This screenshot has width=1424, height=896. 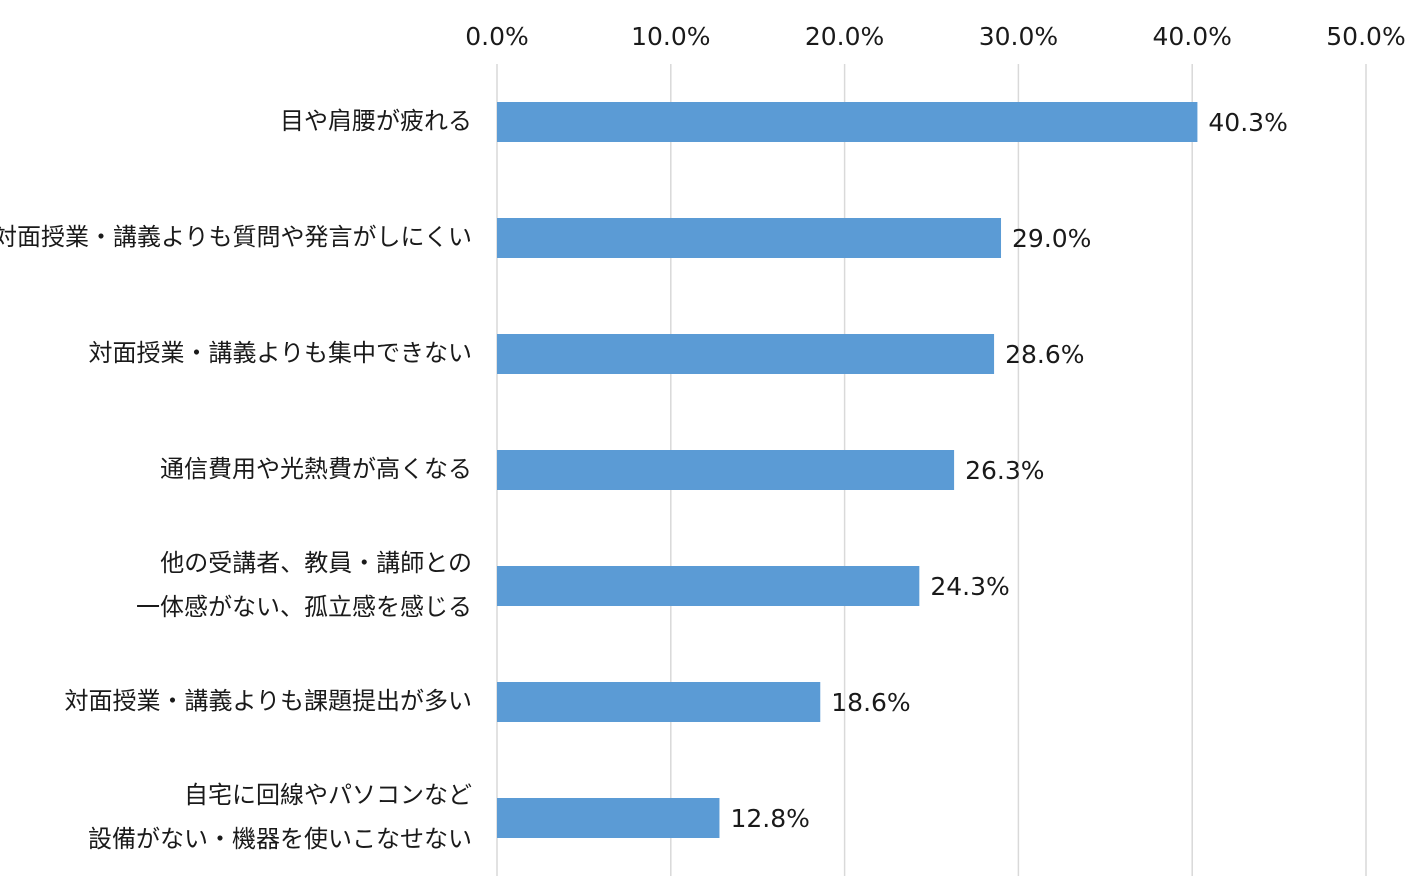 I want to click on category-label: 目や肩腰が疲れる, so click(x=376, y=121).